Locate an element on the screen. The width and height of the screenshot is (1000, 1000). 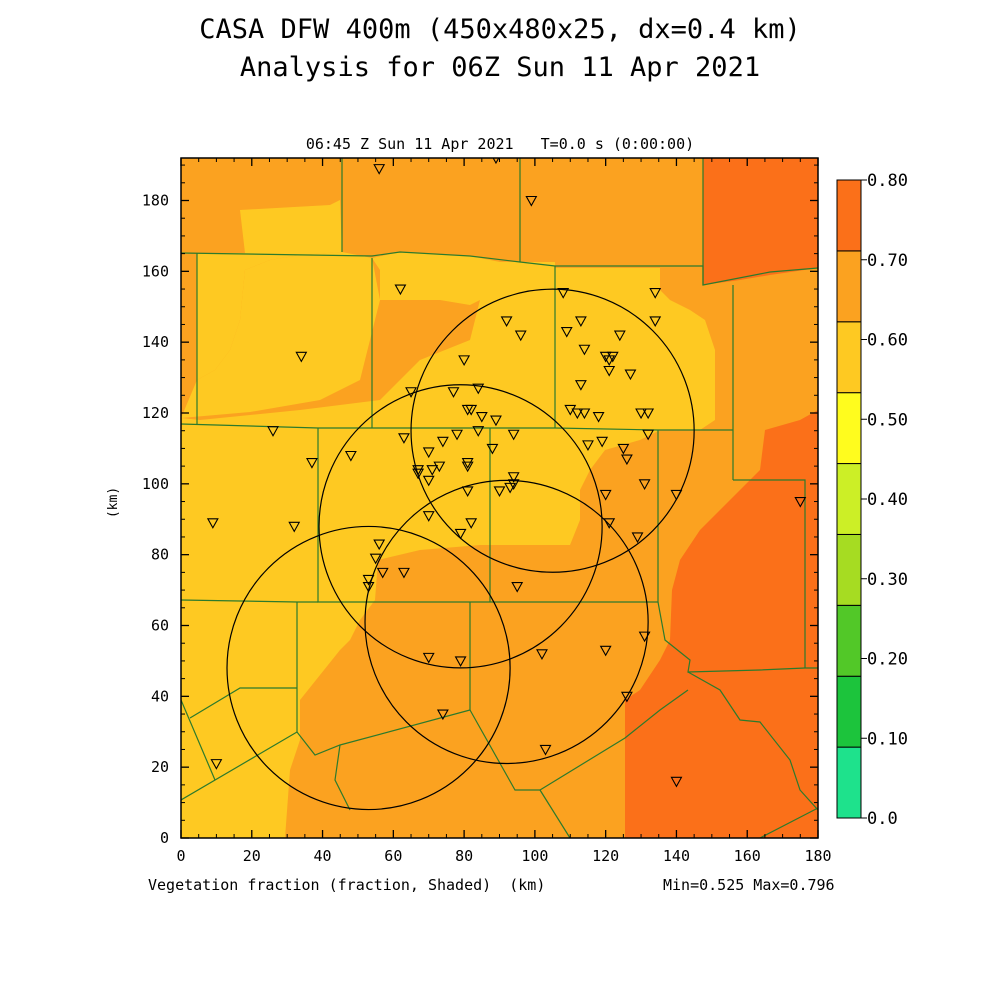
y-tick-label: 100 is located at coordinates (155, 484).